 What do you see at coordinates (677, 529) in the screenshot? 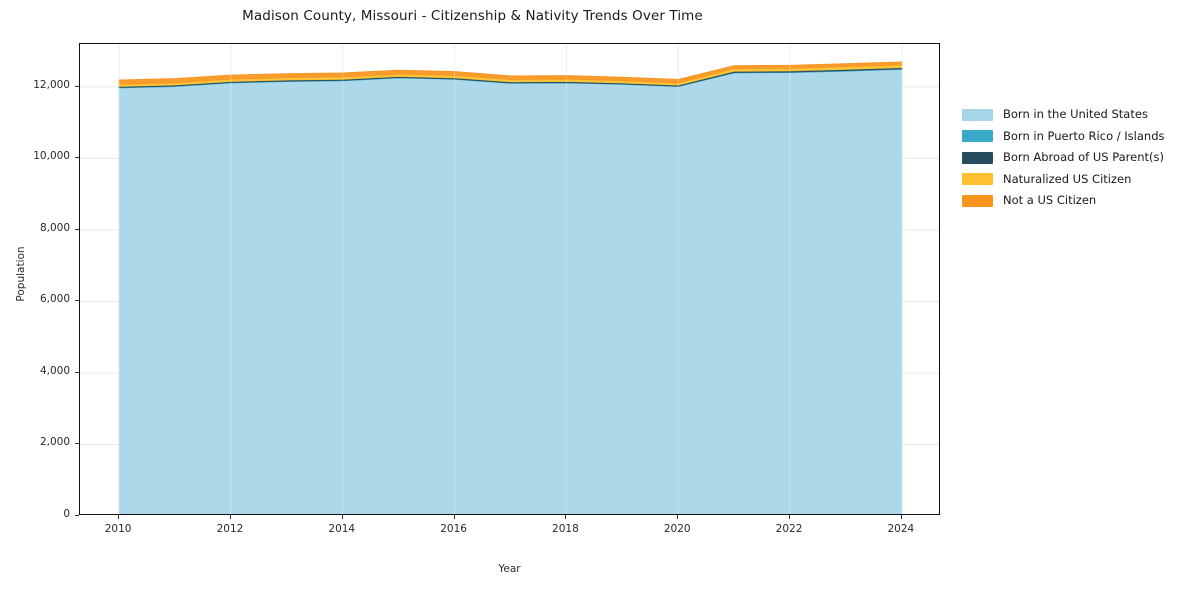
I see `x-tick-label: 2020` at bounding box center [677, 529].